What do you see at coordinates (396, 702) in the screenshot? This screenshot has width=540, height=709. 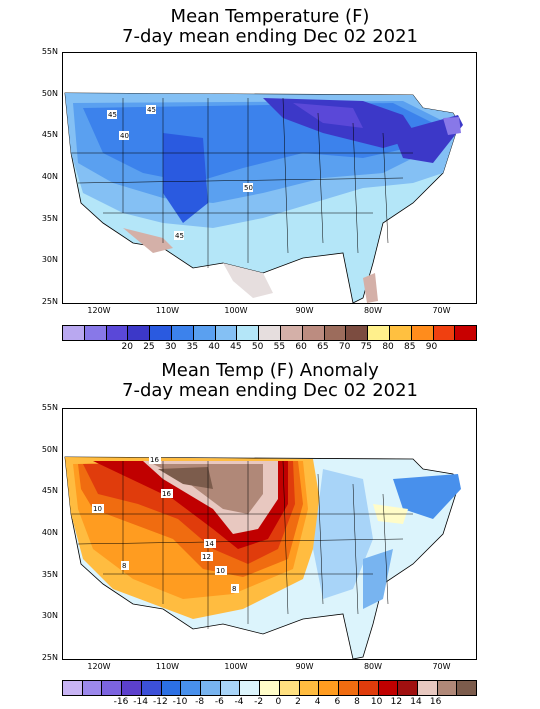 I see `colorbar-label: 12` at bounding box center [396, 702].